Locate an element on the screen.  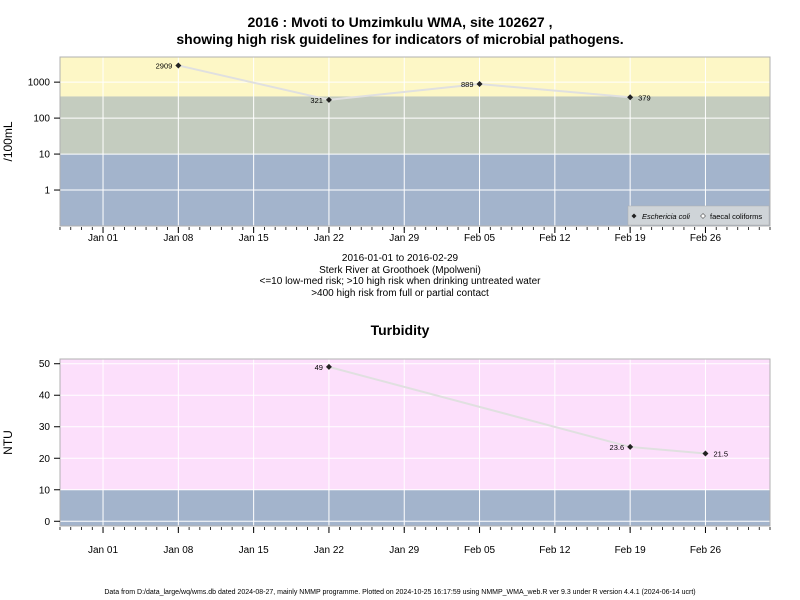
legend-label-faecal: faecal coliforms is located at coordinates (736, 216).